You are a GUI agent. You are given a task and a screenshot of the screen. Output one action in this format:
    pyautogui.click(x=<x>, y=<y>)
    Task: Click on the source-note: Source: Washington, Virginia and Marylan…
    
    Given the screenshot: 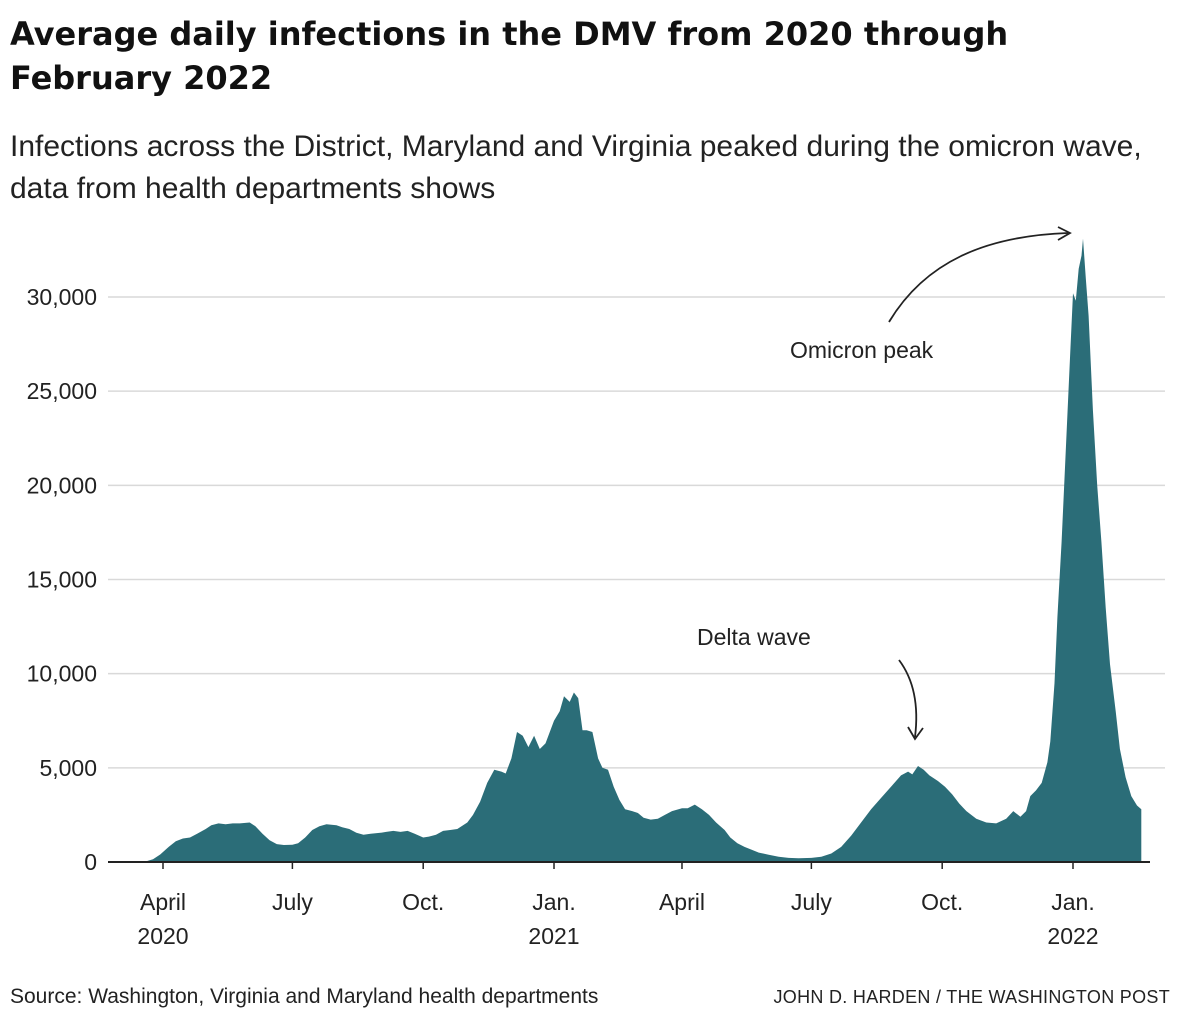 What is the action you would take?
    pyautogui.click(x=304, y=996)
    